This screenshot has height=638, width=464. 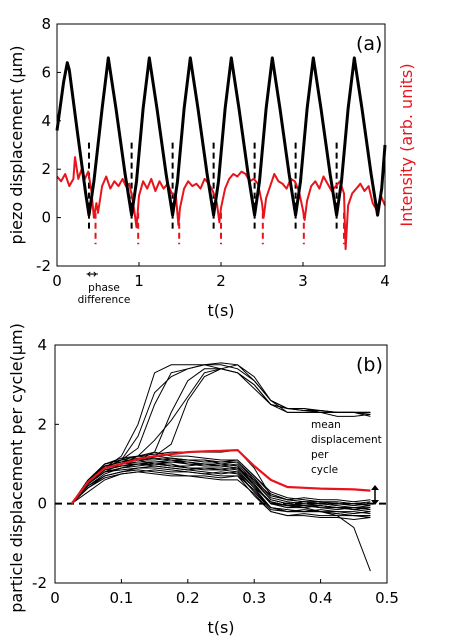 What do you see at coordinates (139, 281) in the screenshot?
I see `x-tick-label: 1` at bounding box center [139, 281].